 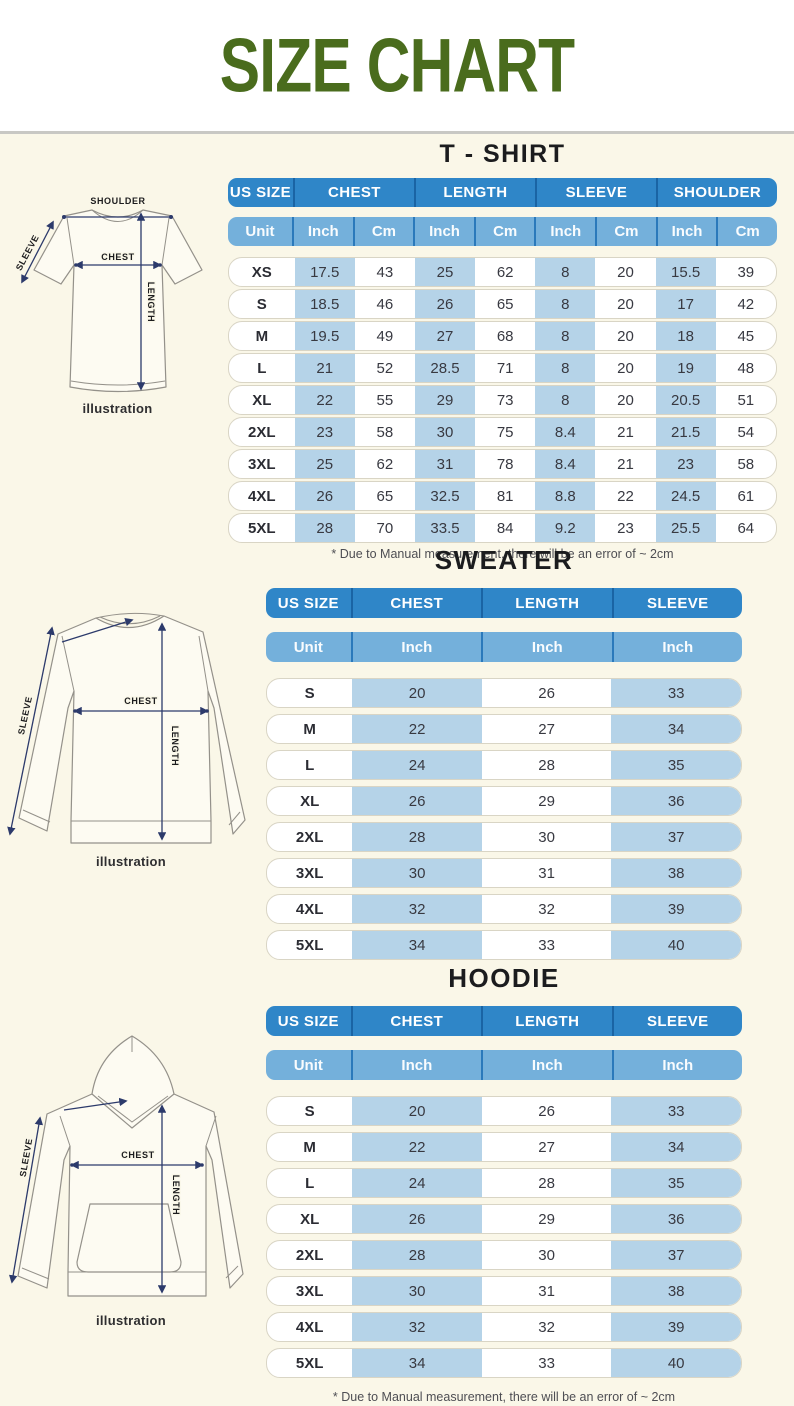 What do you see at coordinates (417, 765) in the screenshot?
I see `value-cell: 24` at bounding box center [417, 765].